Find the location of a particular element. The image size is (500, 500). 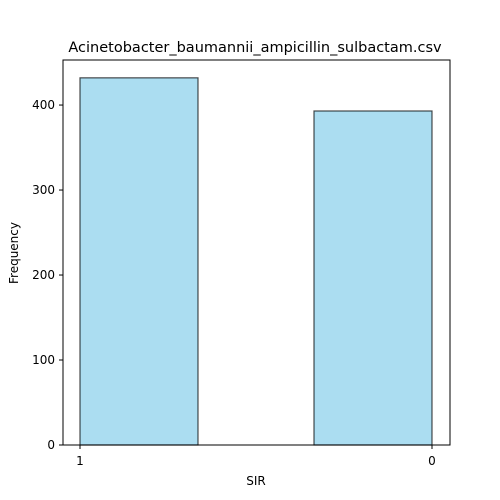

y-tick-label: 0 is located at coordinates (51, 445).